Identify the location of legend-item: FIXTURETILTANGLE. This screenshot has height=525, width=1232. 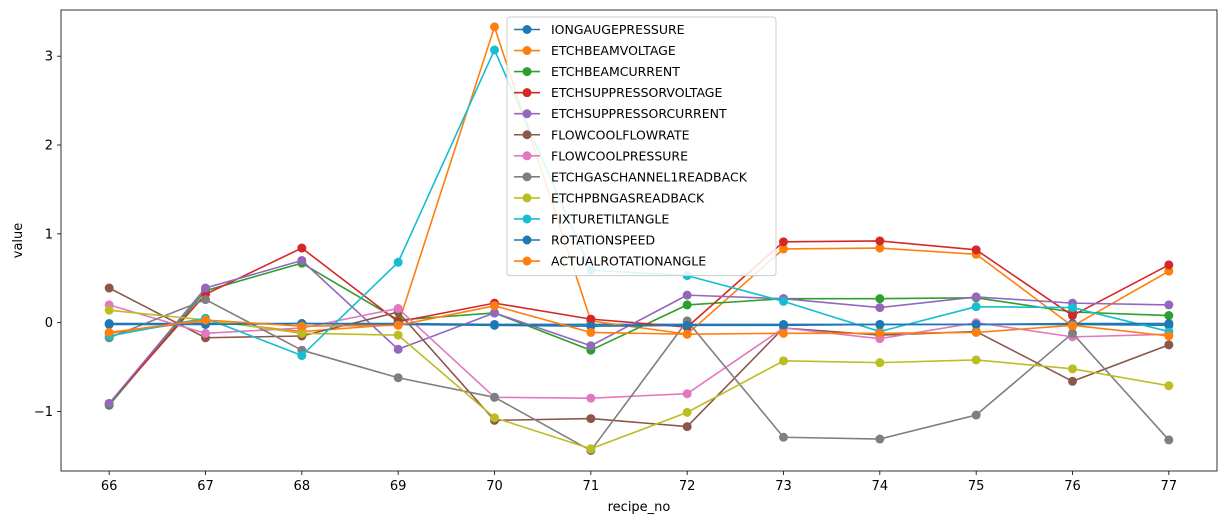
(591, 218).